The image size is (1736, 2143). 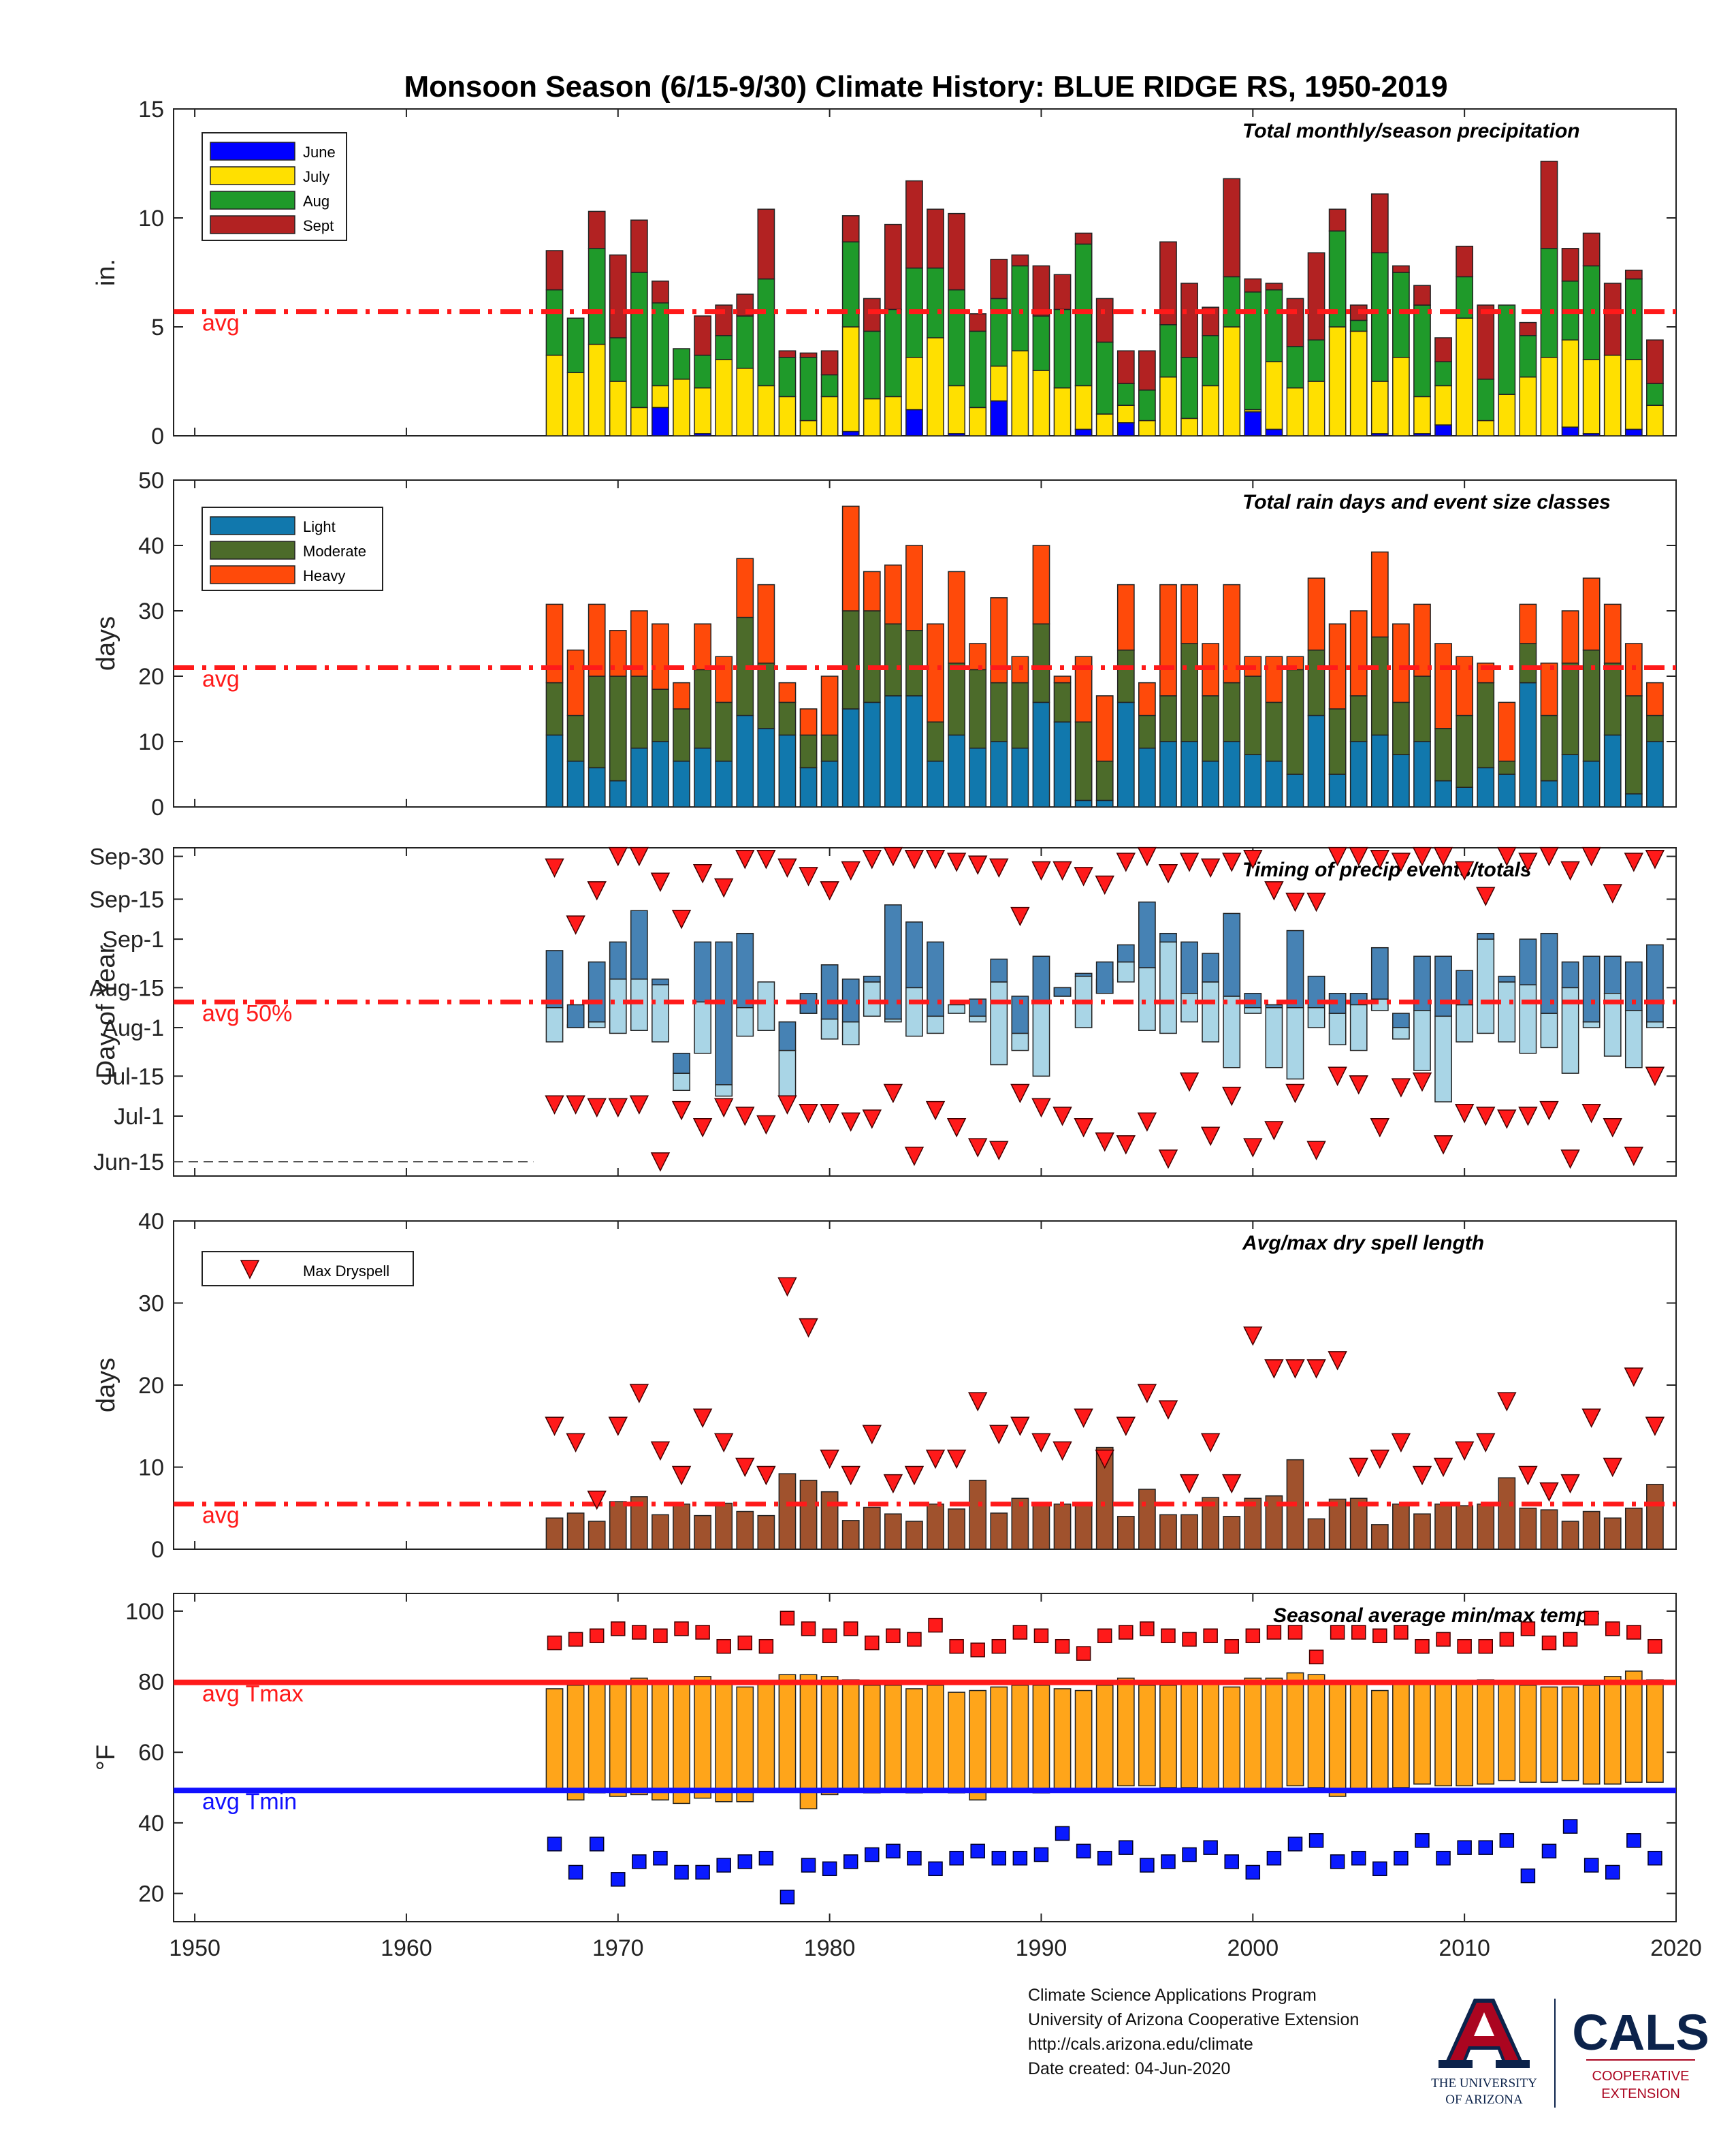 What do you see at coordinates (407, 1948) in the screenshot?
I see `x-tick-label: 1960` at bounding box center [407, 1948].